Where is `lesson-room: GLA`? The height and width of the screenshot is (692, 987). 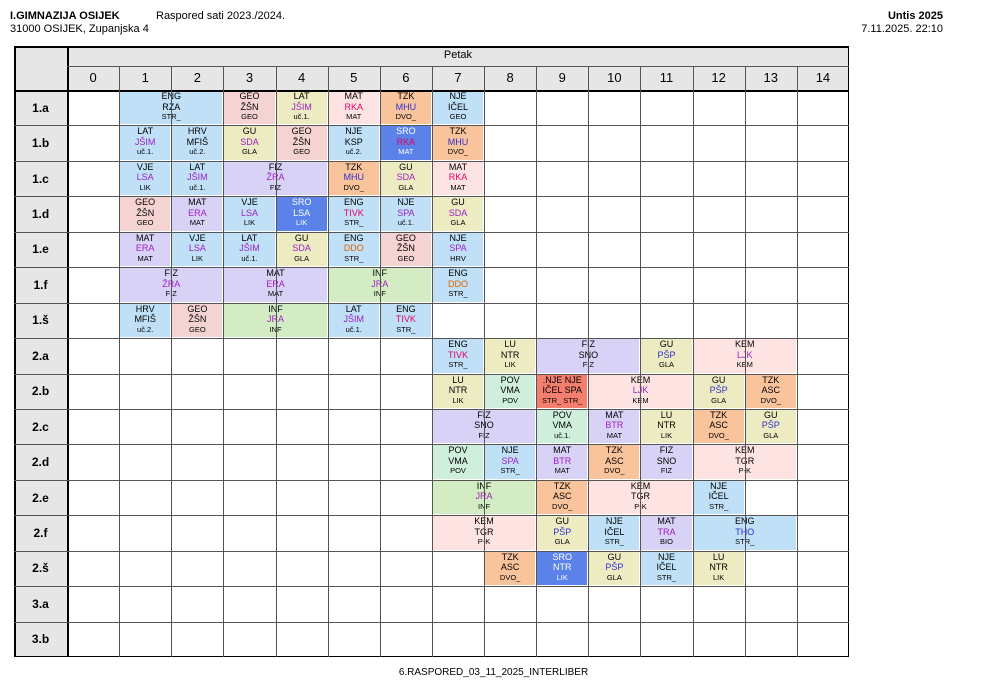 lesson-room: GLA is located at coordinates (458, 223).